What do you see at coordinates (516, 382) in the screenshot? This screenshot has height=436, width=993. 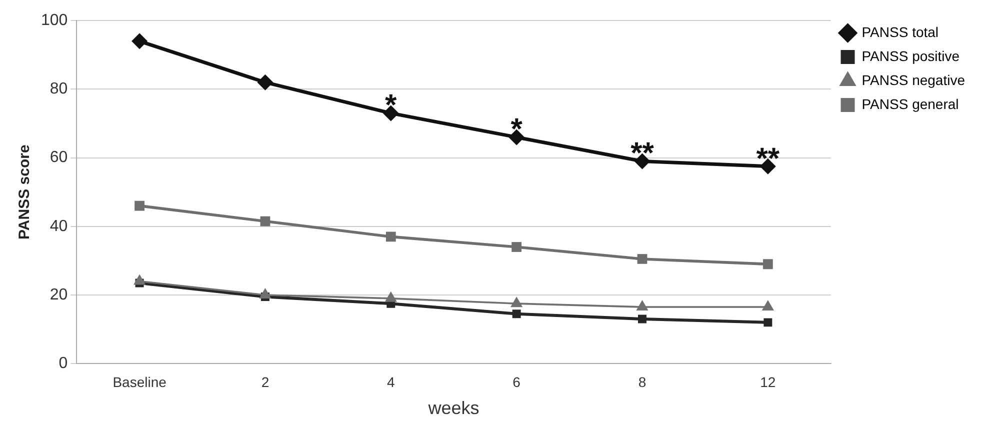 I see `x-tick-label: 6` at bounding box center [516, 382].